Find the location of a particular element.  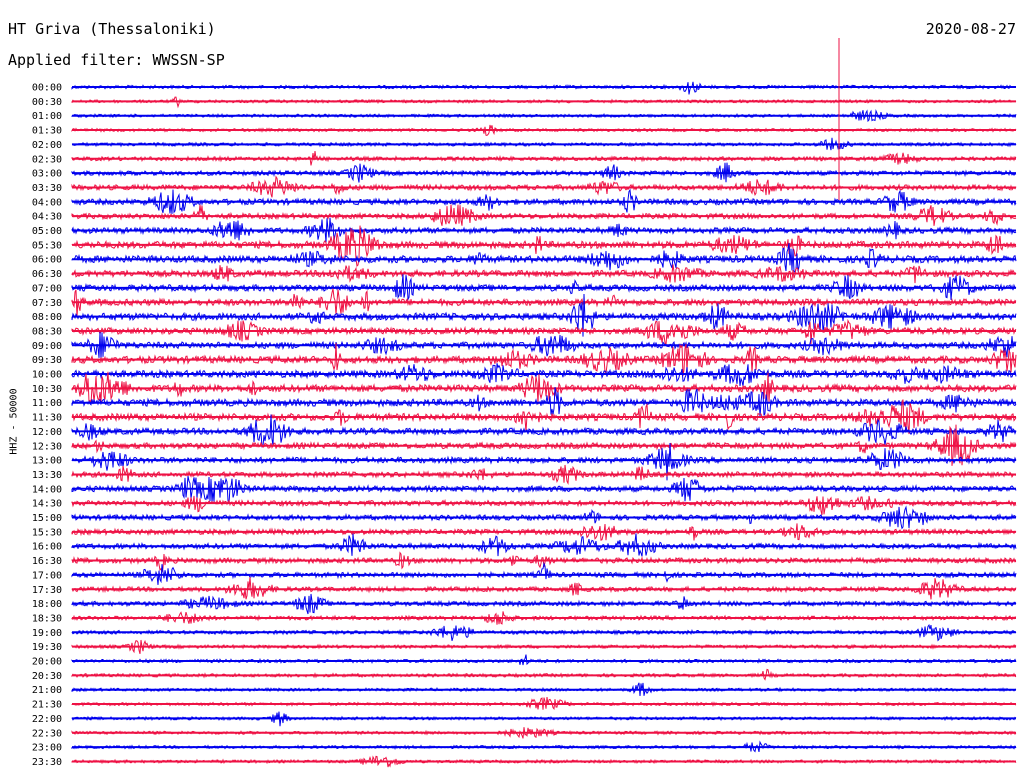

time-tick-label: 21:30 is located at coordinates (47, 705).